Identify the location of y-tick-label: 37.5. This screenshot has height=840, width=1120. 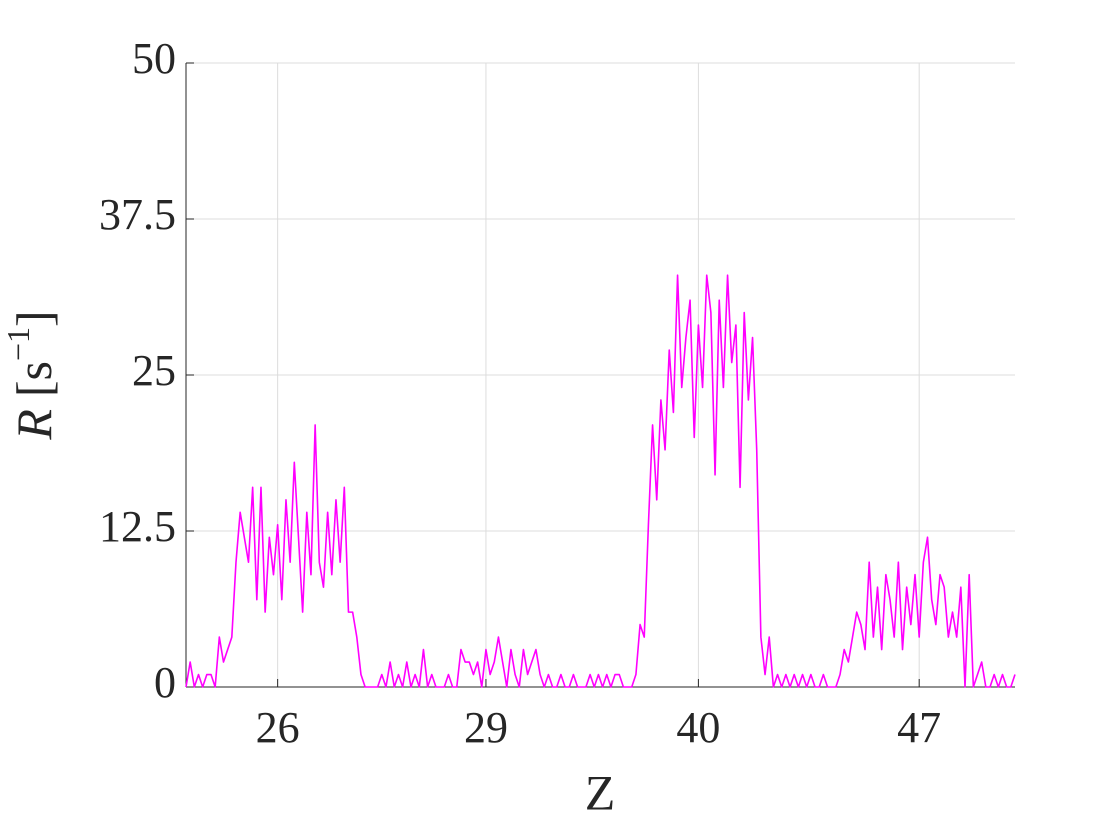
(137, 214).